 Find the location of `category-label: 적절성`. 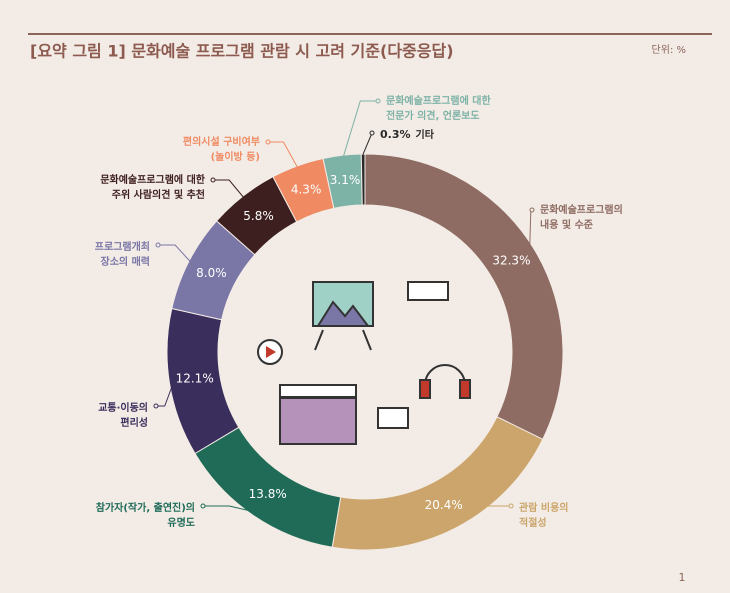

category-label: 적절성 is located at coordinates (533, 522).